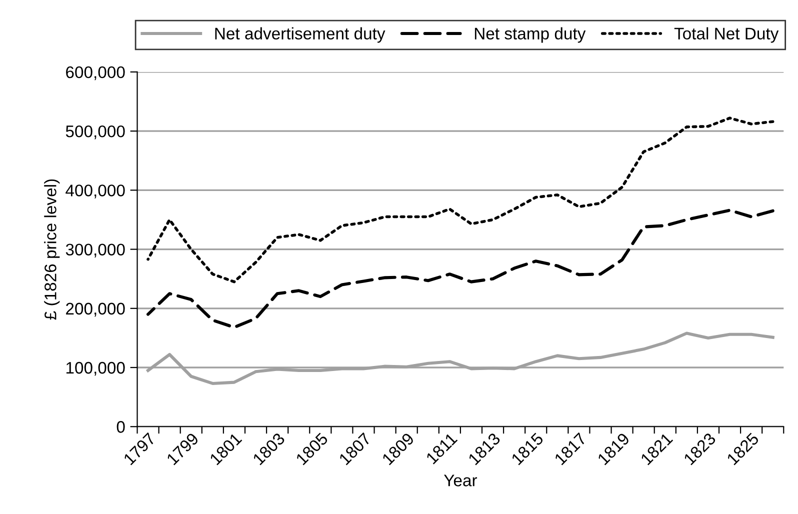  Describe the element at coordinates (120, 427) in the screenshot. I see `y-tick-label: 0` at that location.